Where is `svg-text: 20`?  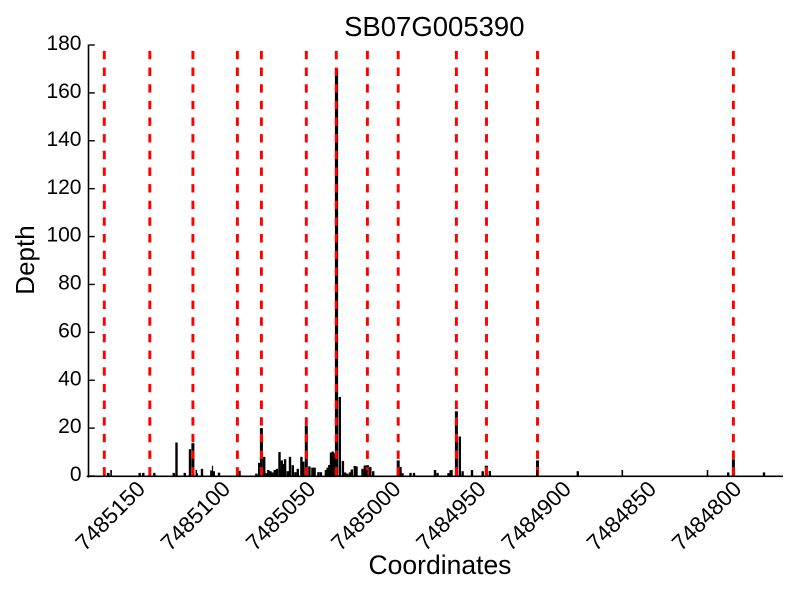 svg-text: 20 is located at coordinates (69, 426).